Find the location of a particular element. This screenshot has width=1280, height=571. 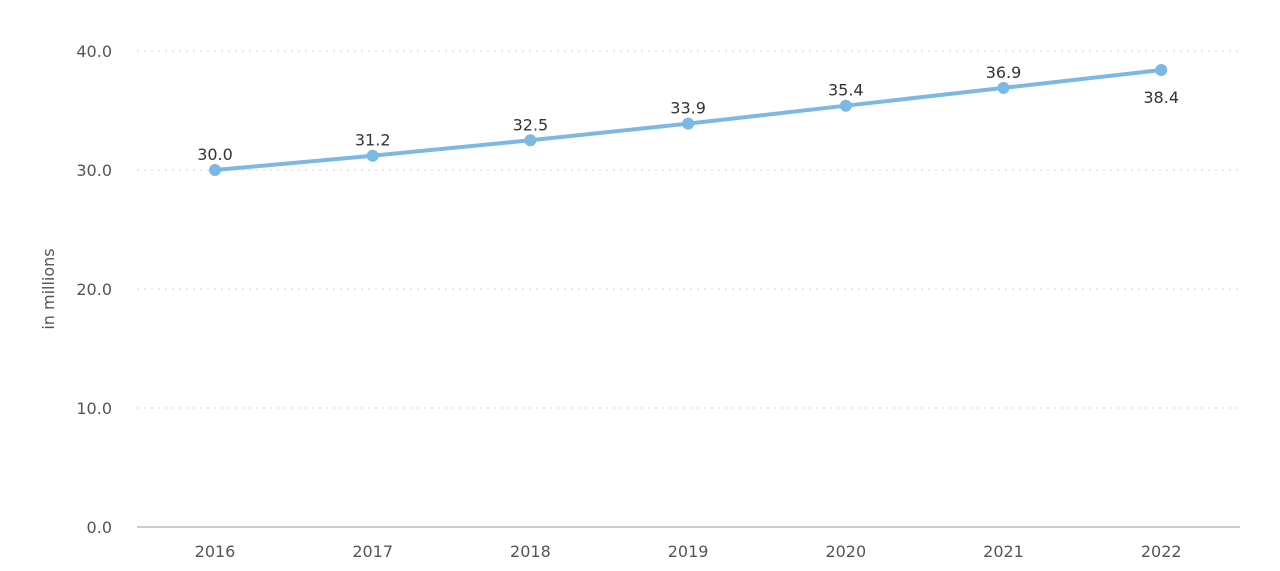

y-tick-label: 40.0 is located at coordinates (94, 51).